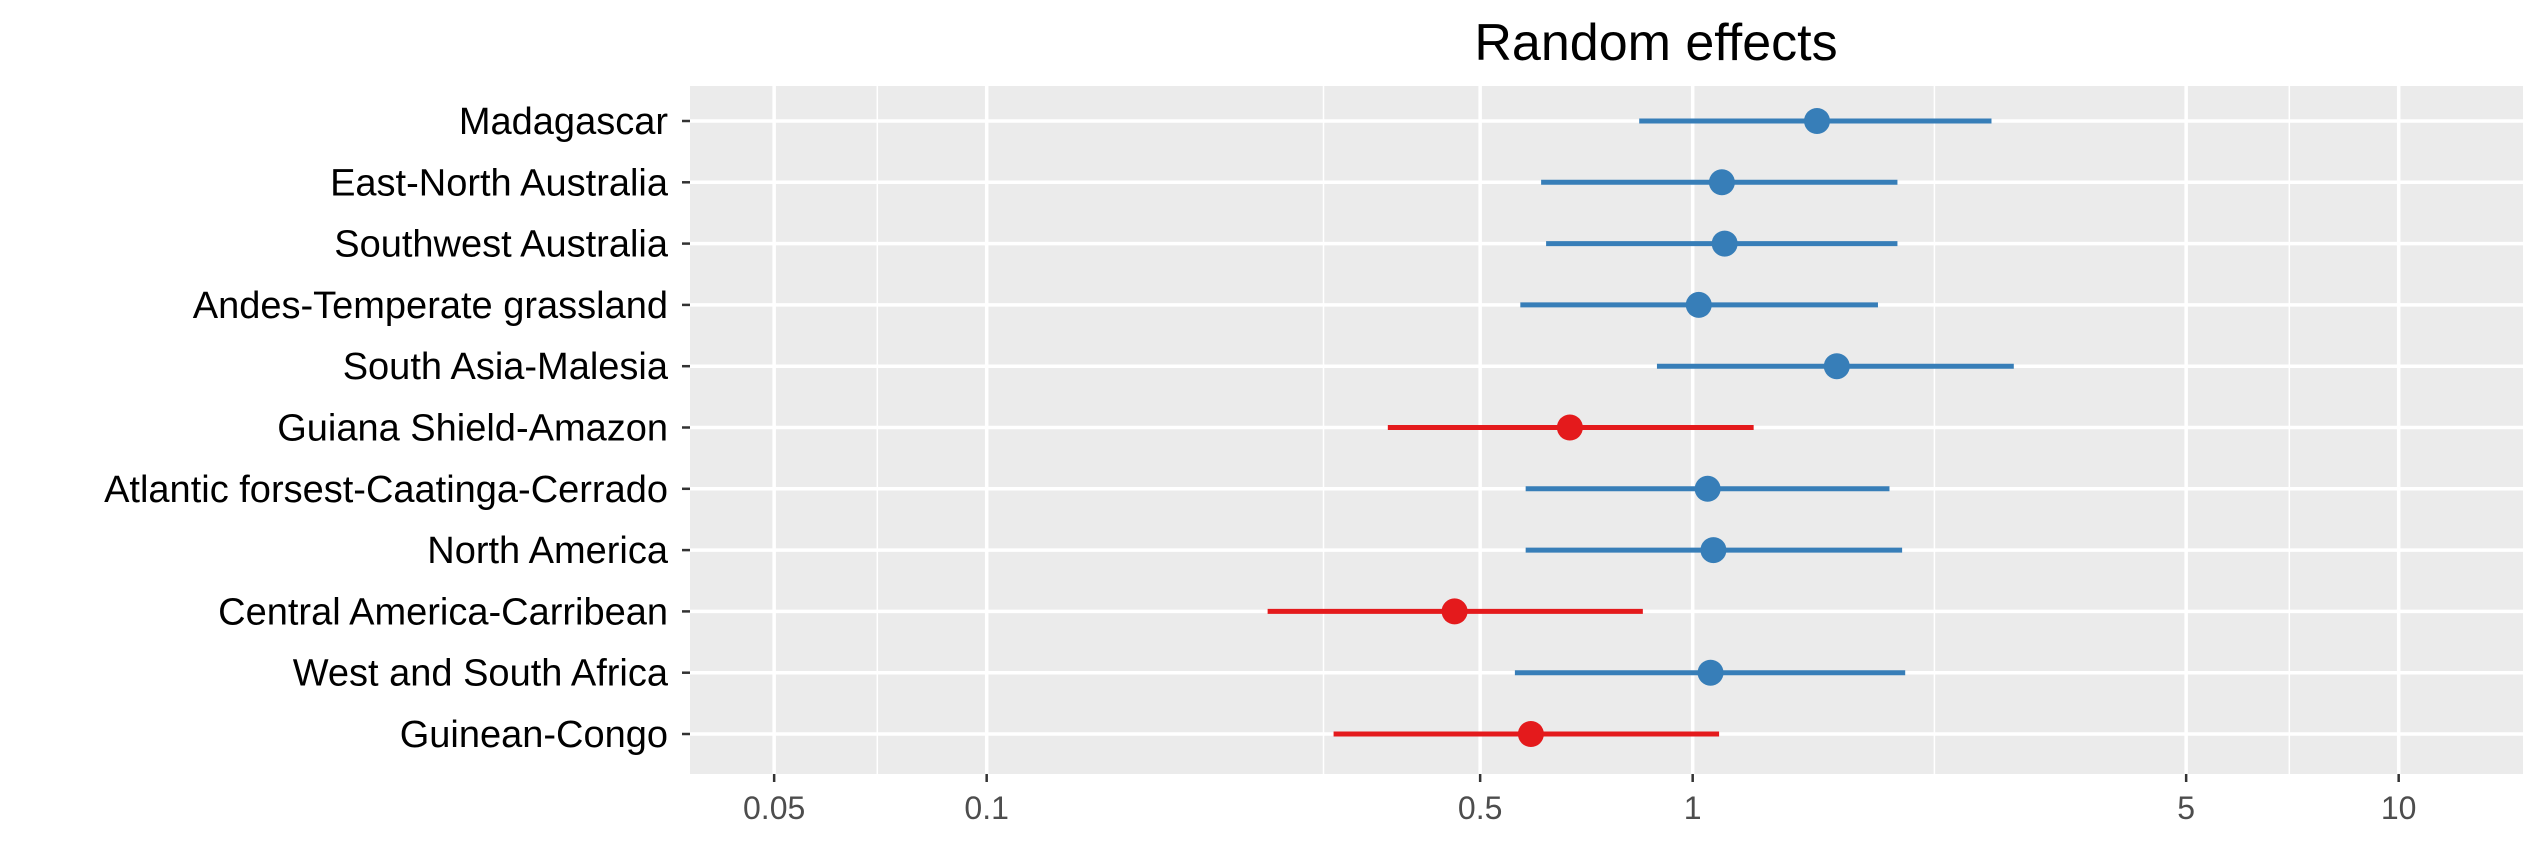 This screenshot has height=851, width=2543. Describe the element at coordinates (1579, 800) in the screenshot. I see `x-axis: 0.05 0.1 0.5 1 5 10` at that location.